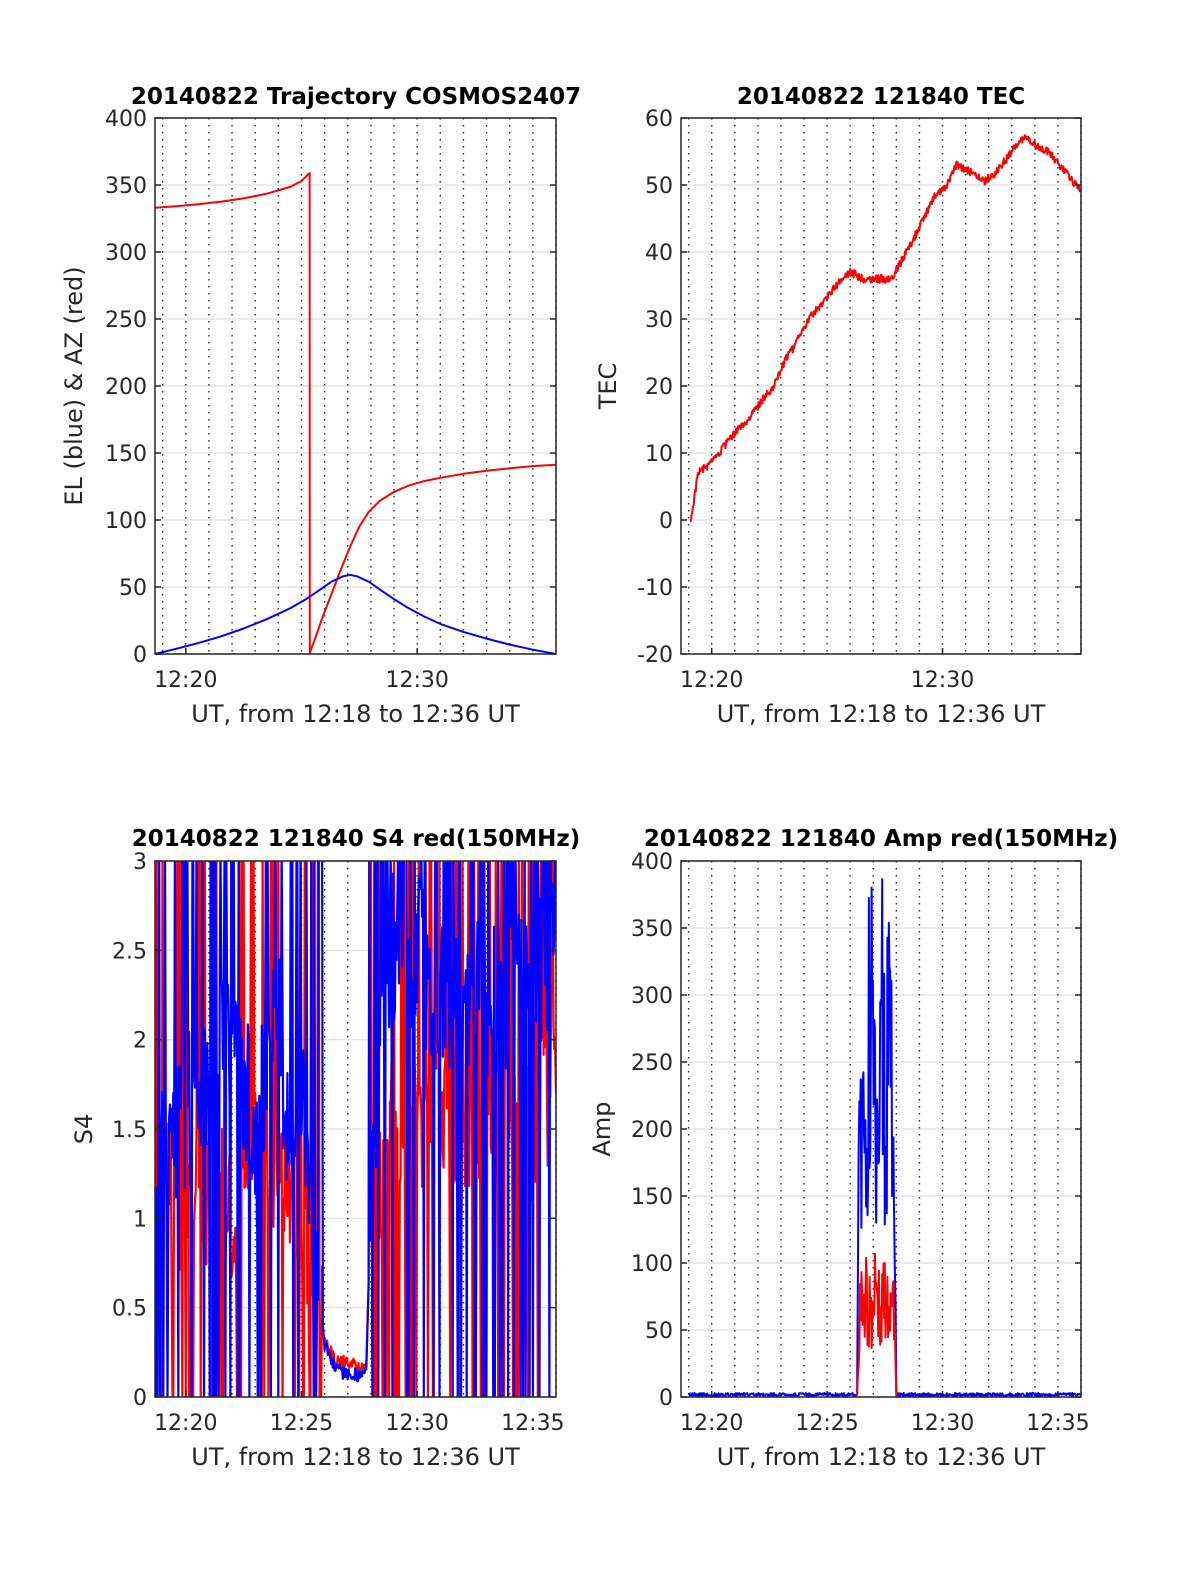 This screenshot has height=1575, width=1200. I want to click on chart-title: 20140822 121840 Amp red(150MHz), so click(881, 839).